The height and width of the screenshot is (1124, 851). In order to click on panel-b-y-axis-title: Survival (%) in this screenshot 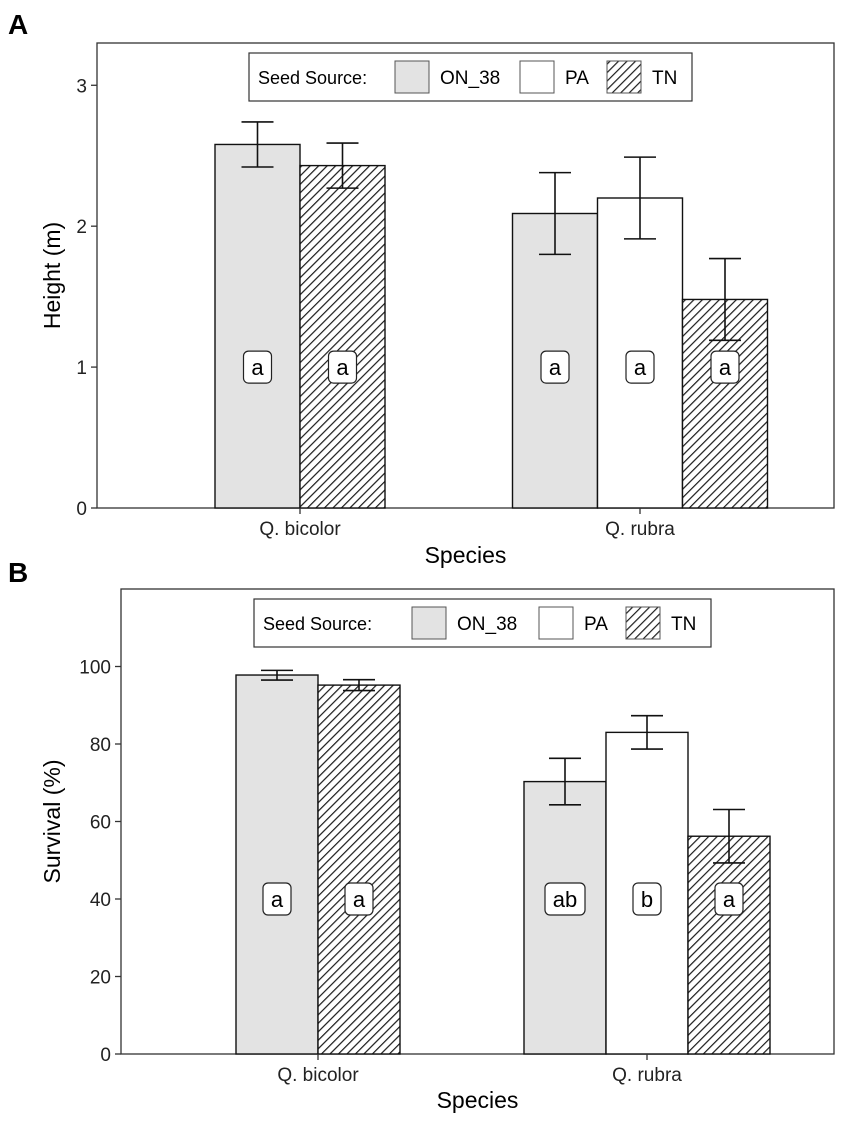, I will do `click(52, 822)`.